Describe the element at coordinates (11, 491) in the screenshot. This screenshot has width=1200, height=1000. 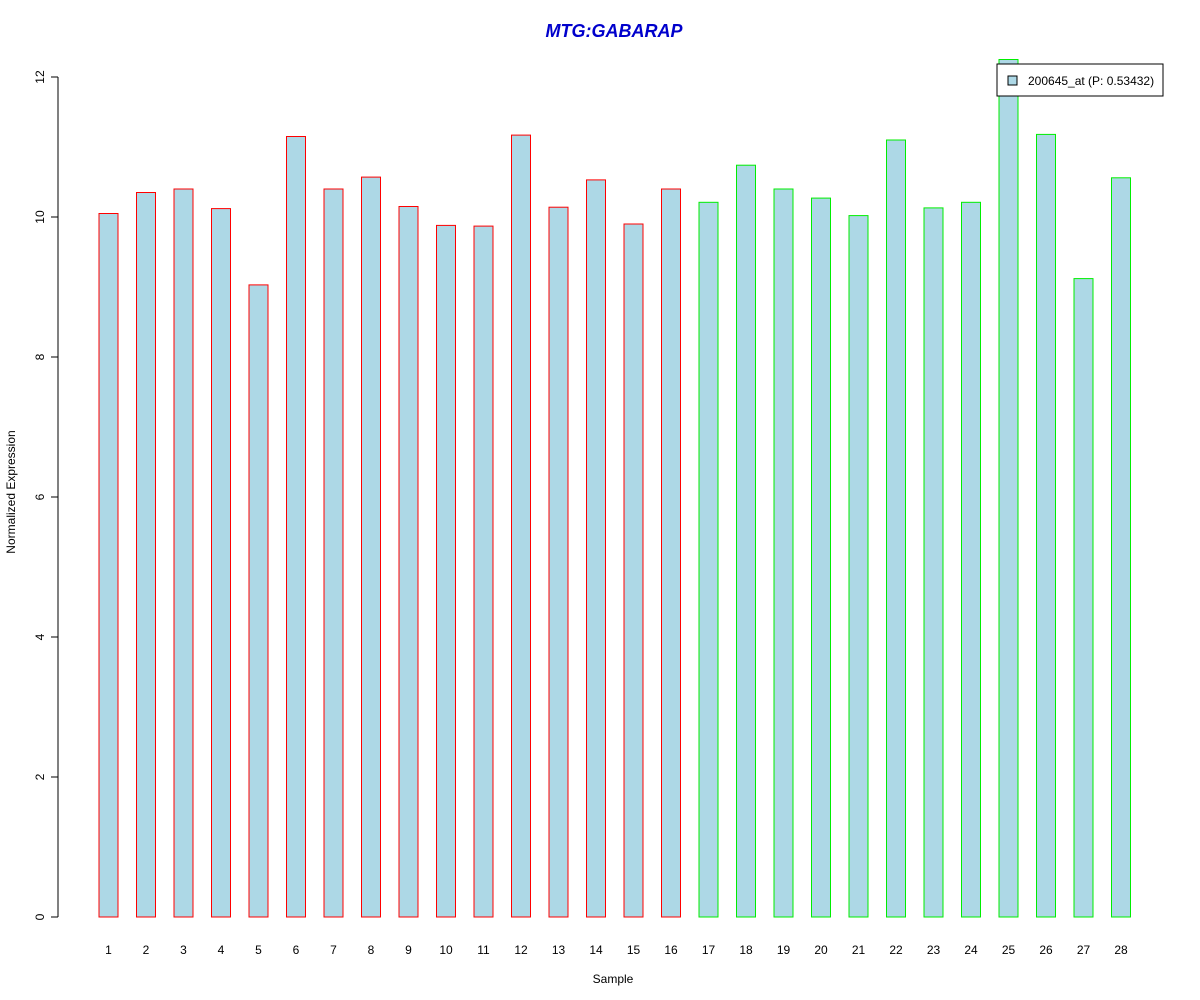
I see `y-axis-label: Normalized Expression` at that location.